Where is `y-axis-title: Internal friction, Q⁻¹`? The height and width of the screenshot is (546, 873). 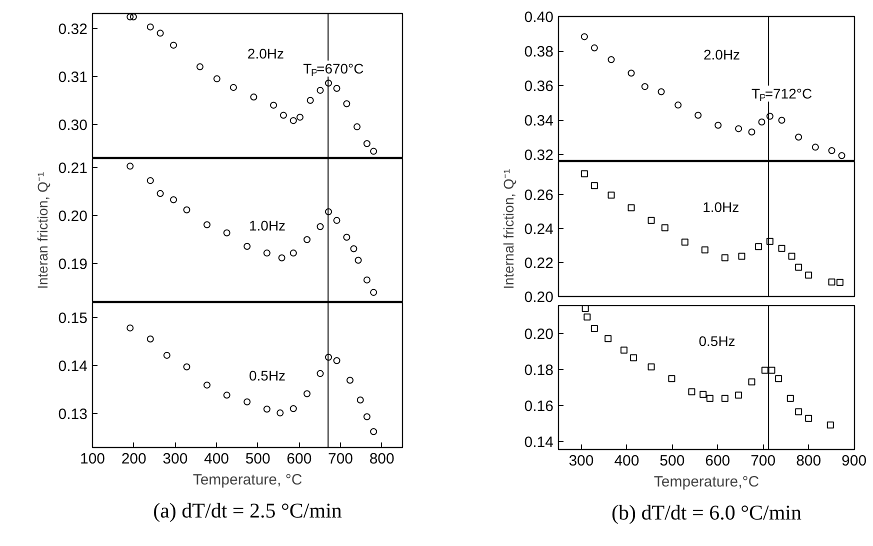
y-axis-title: Internal friction, Q⁻¹ is located at coordinates (508, 229).